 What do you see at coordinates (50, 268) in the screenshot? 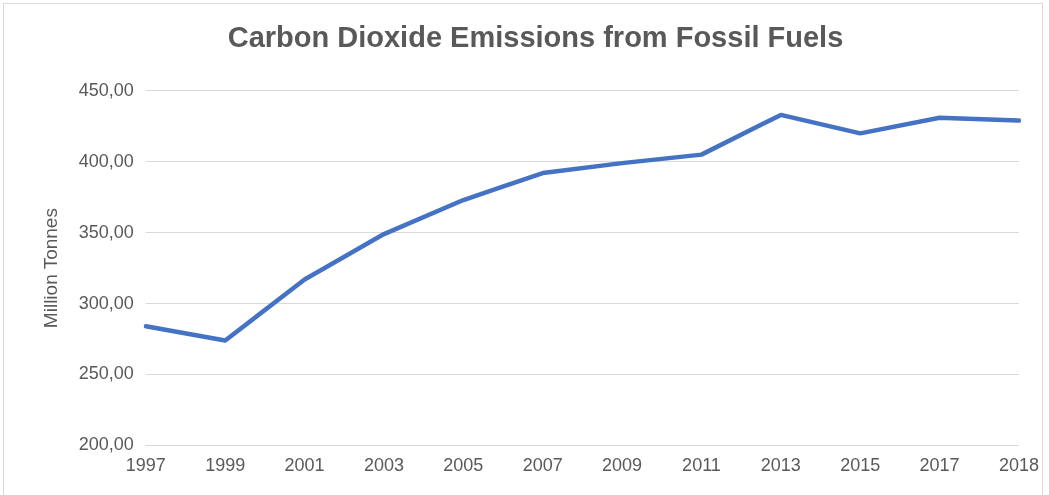
I see `y-axis-title: Million Tonnes` at bounding box center [50, 268].